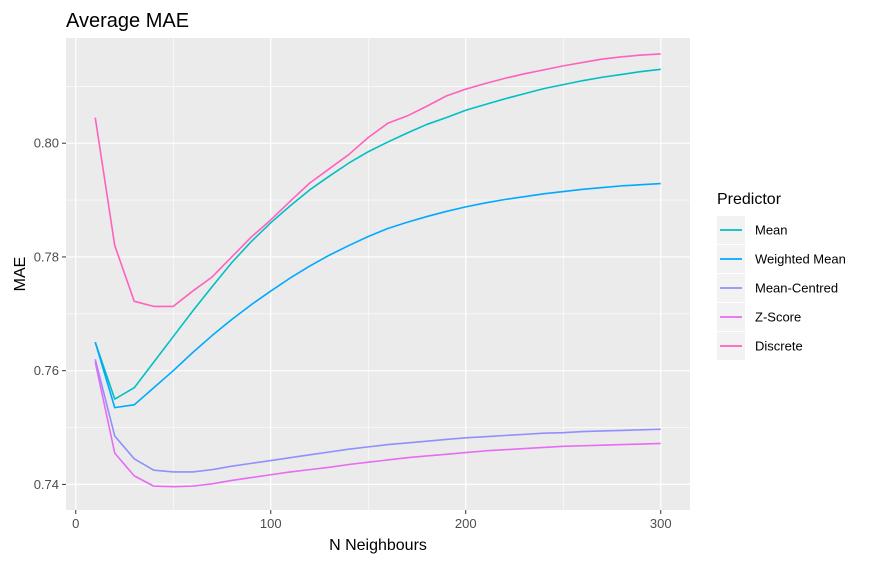 The height and width of the screenshot is (562, 875). I want to click on x-axis-title: N Neighbours, so click(378, 545).